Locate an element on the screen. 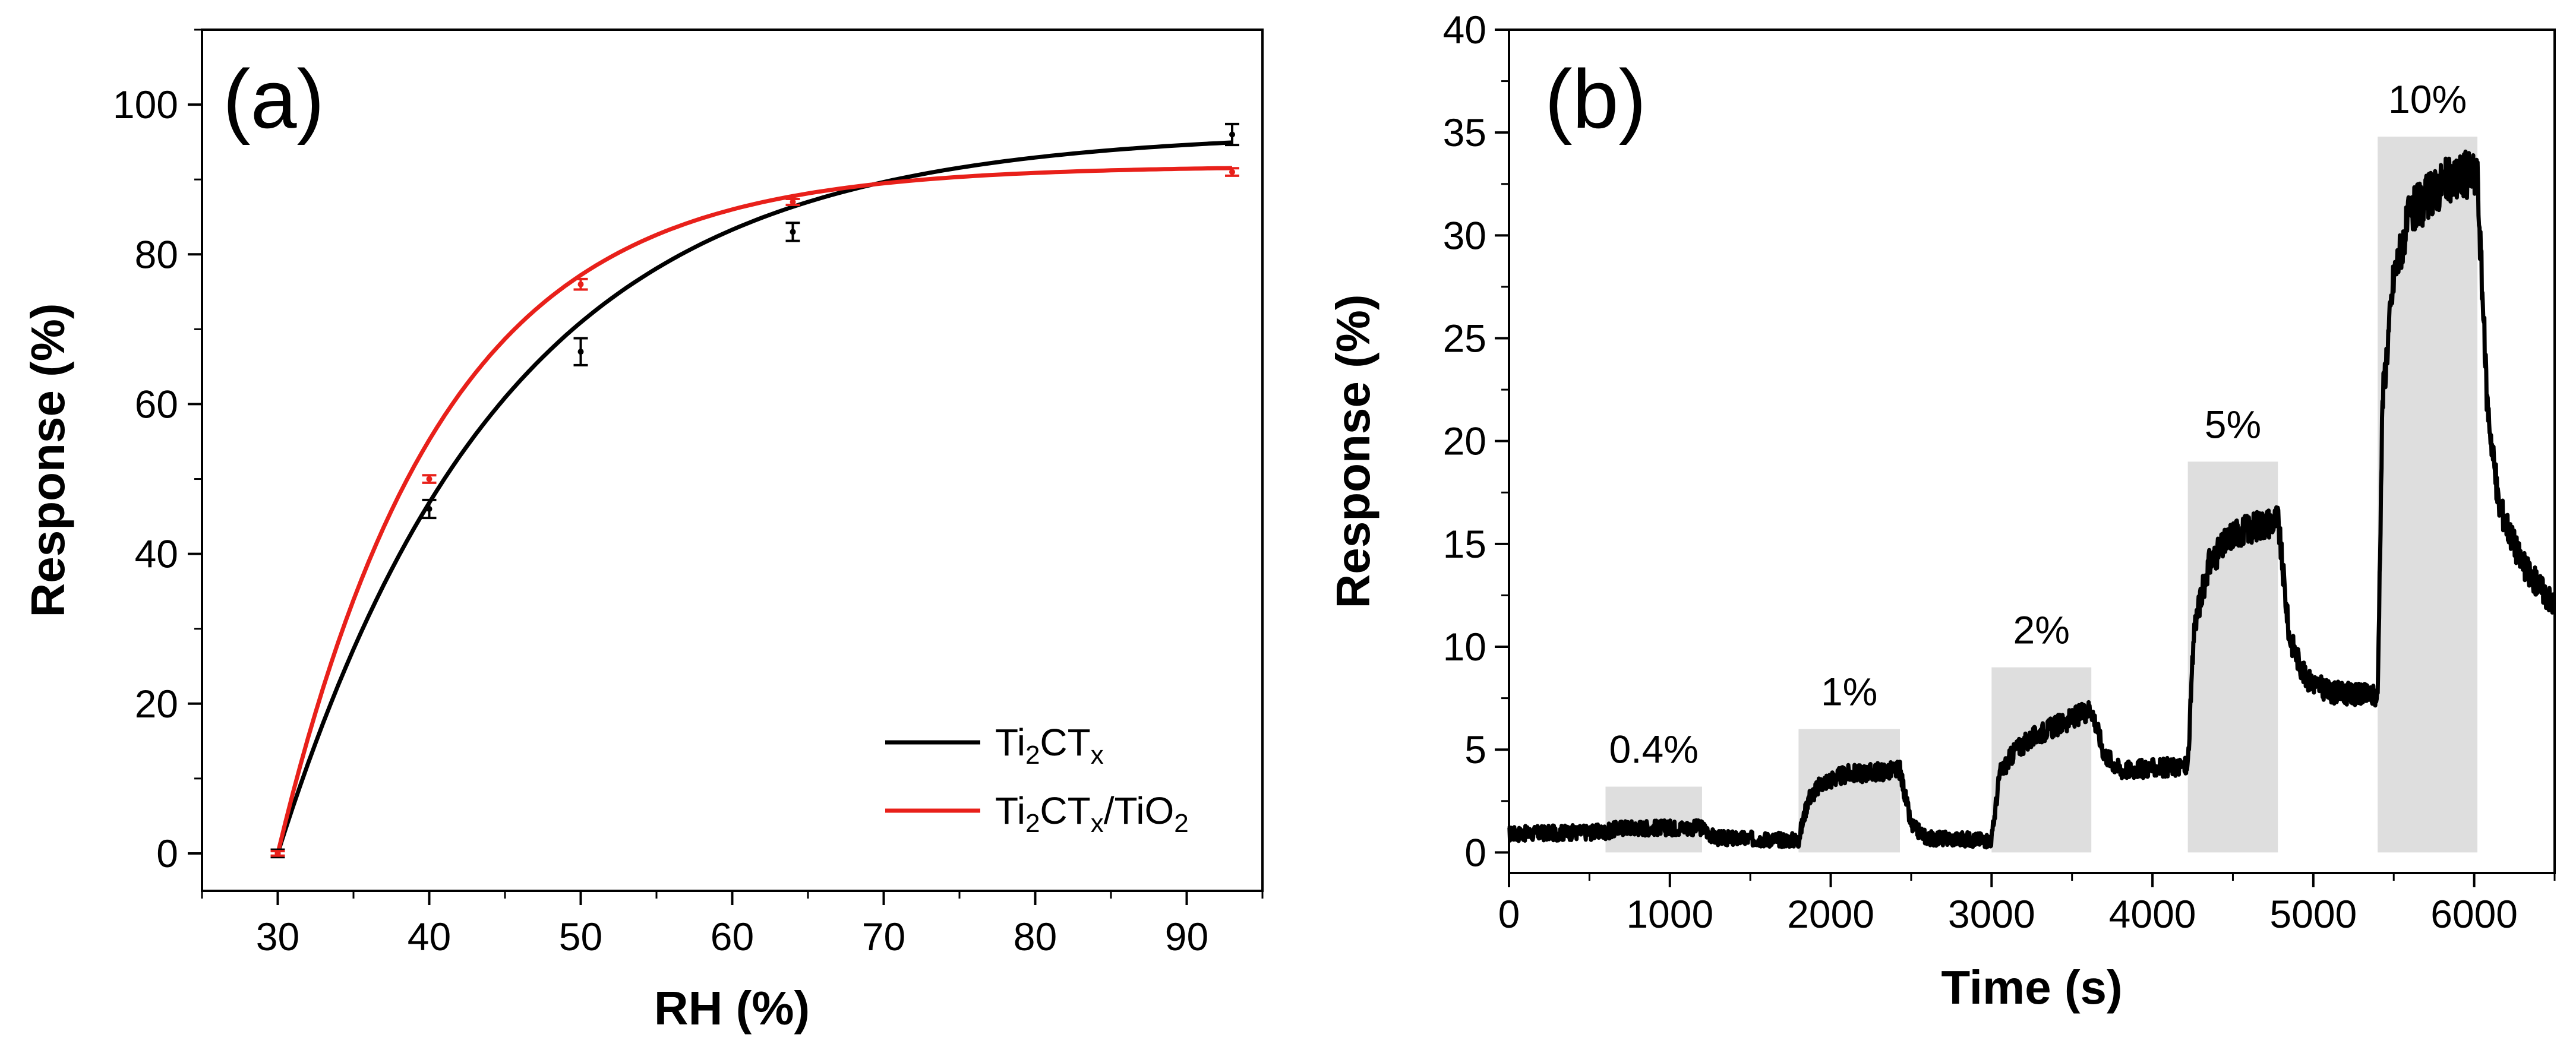 The width and height of the screenshot is (2576, 1050). concentration-label-4: 10% is located at coordinates (2427, 99).